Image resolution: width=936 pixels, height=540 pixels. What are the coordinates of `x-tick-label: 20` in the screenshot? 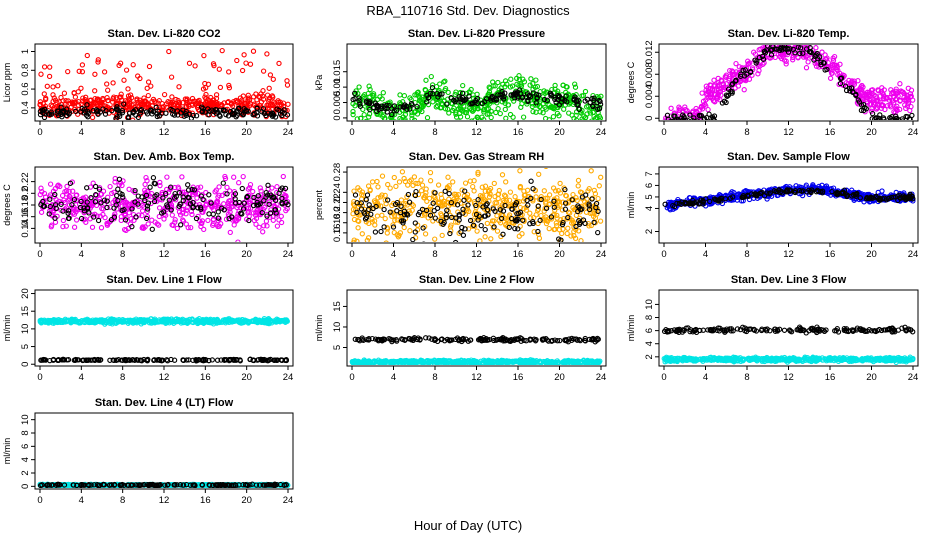 It's located at (871, 254).